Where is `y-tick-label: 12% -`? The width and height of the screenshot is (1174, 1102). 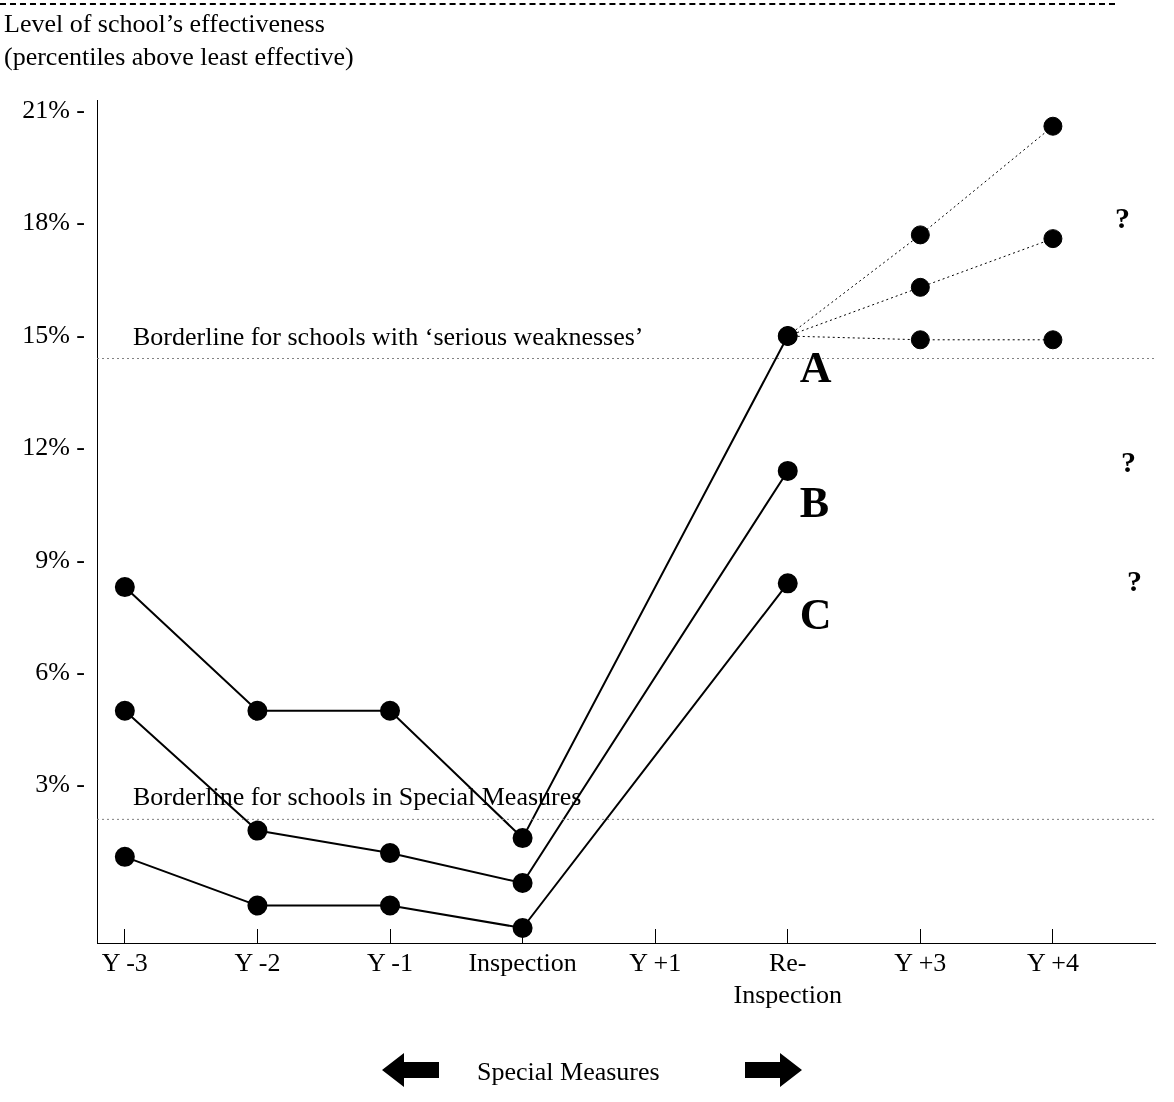
y-tick-label: 12% - is located at coordinates (53, 447).